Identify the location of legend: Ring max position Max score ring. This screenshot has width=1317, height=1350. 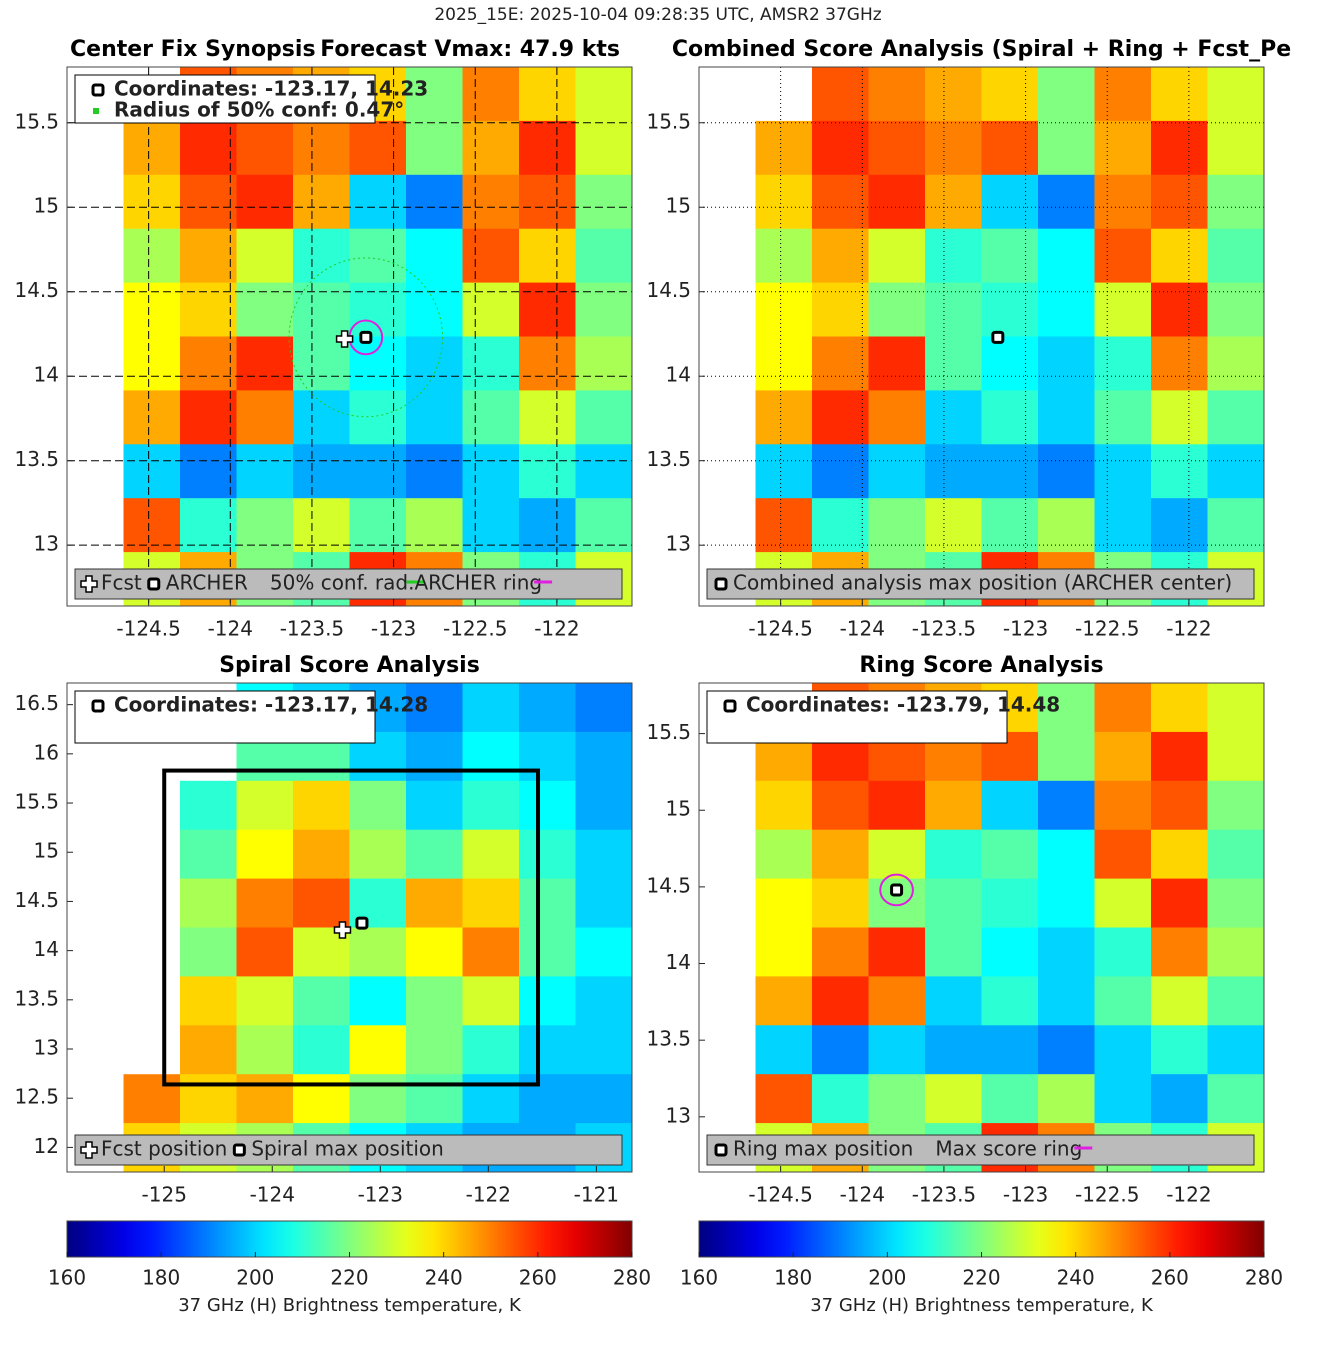
(980, 1150).